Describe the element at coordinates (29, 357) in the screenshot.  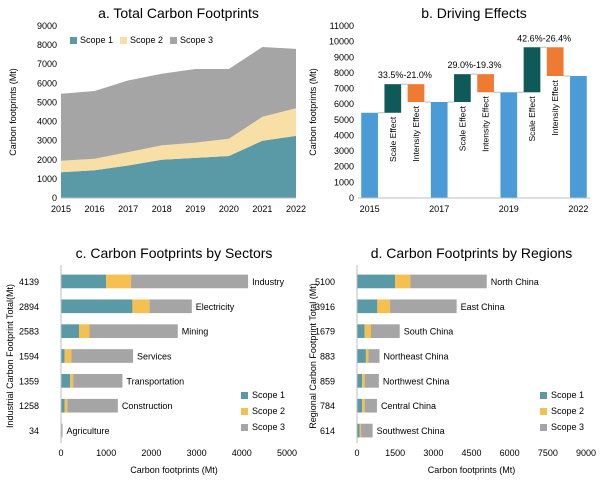
I see `c-total-label: 1594` at that location.